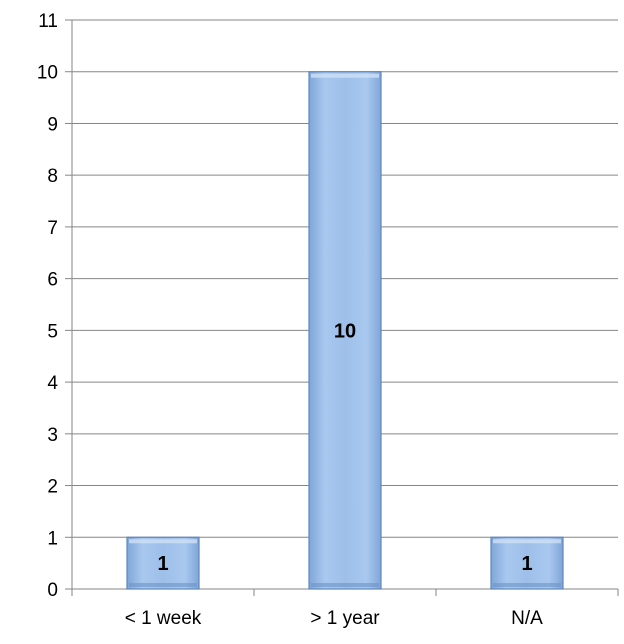 Image resolution: width=624 pixels, height=644 pixels. What do you see at coordinates (52, 124) in the screenshot?
I see `y-tick-label: 9` at bounding box center [52, 124].